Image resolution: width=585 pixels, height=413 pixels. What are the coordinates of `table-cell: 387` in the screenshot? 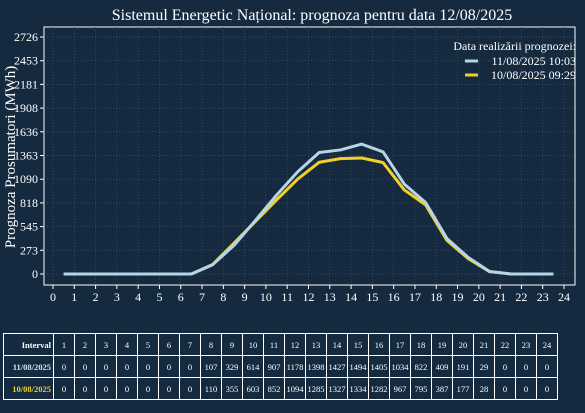 It's located at (442, 388).